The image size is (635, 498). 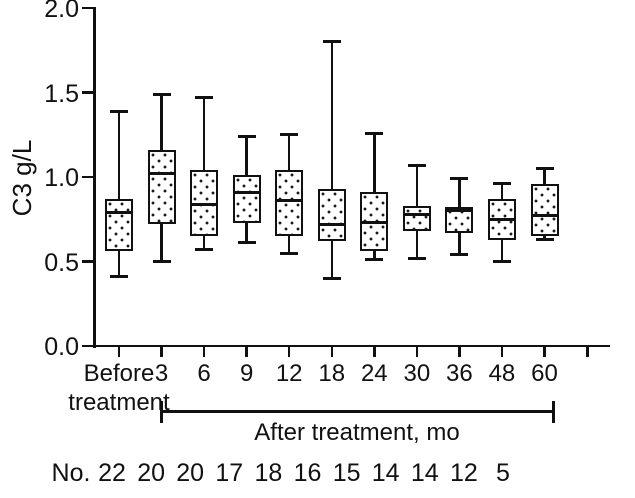 What do you see at coordinates (289, 373) in the screenshot?
I see `x-label: 12` at bounding box center [289, 373].